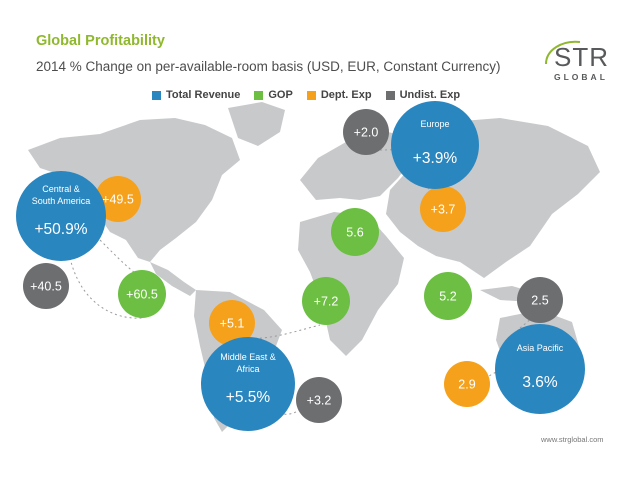  I want to click on logo-global-text: GLOBAL, so click(581, 77).